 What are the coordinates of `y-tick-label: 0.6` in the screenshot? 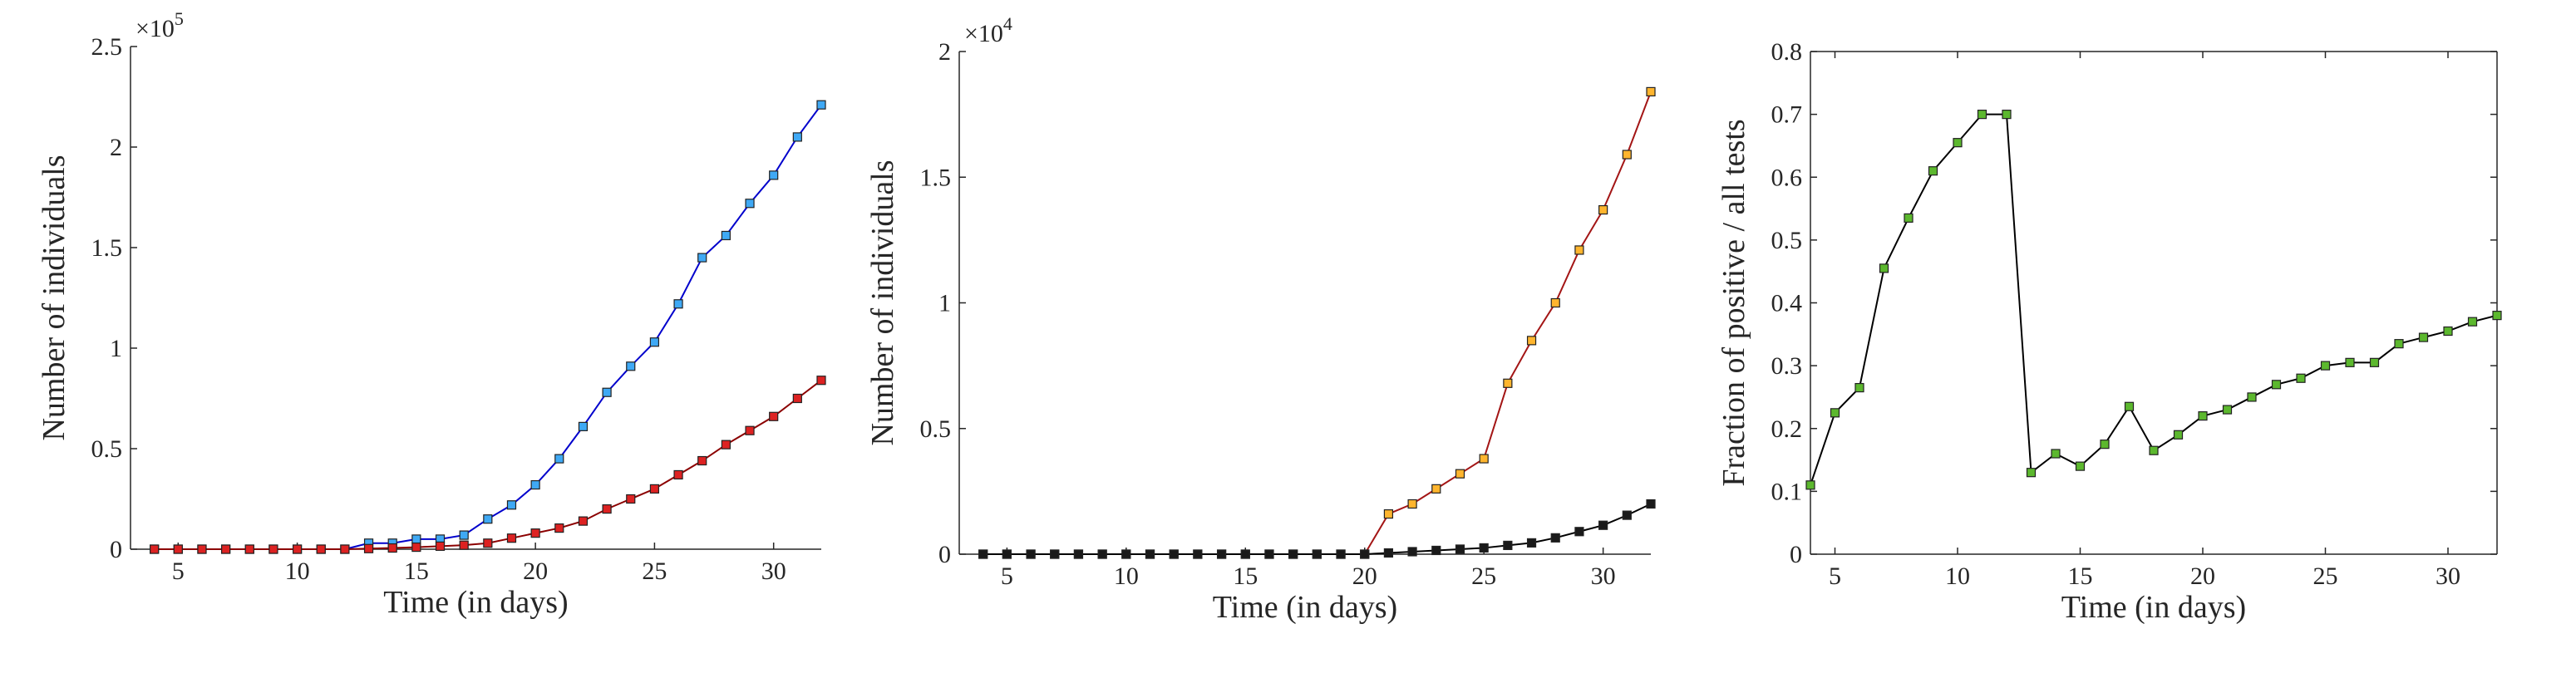 It's located at (1787, 177).